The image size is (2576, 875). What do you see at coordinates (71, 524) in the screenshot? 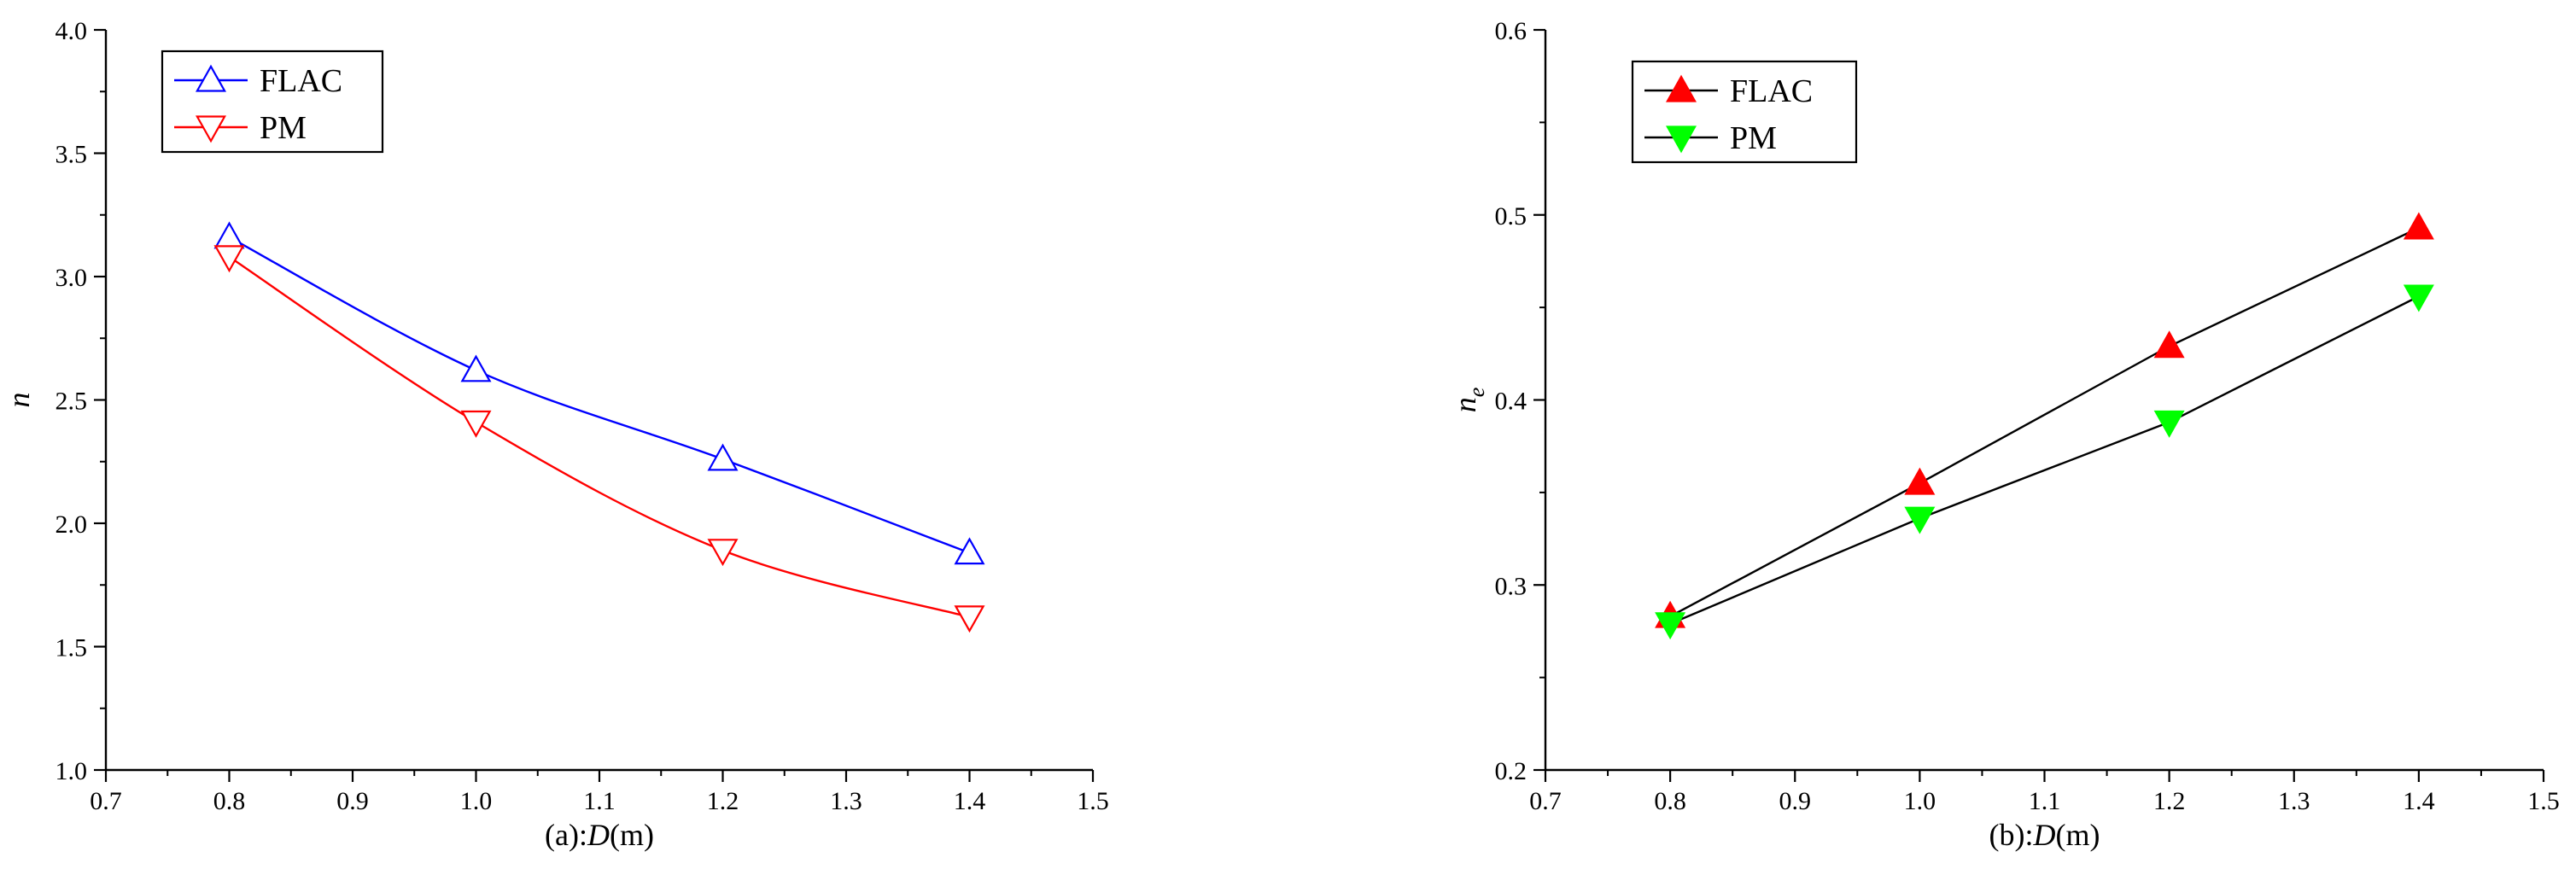
I see `y-tick-label: 2.0` at bounding box center [71, 524].